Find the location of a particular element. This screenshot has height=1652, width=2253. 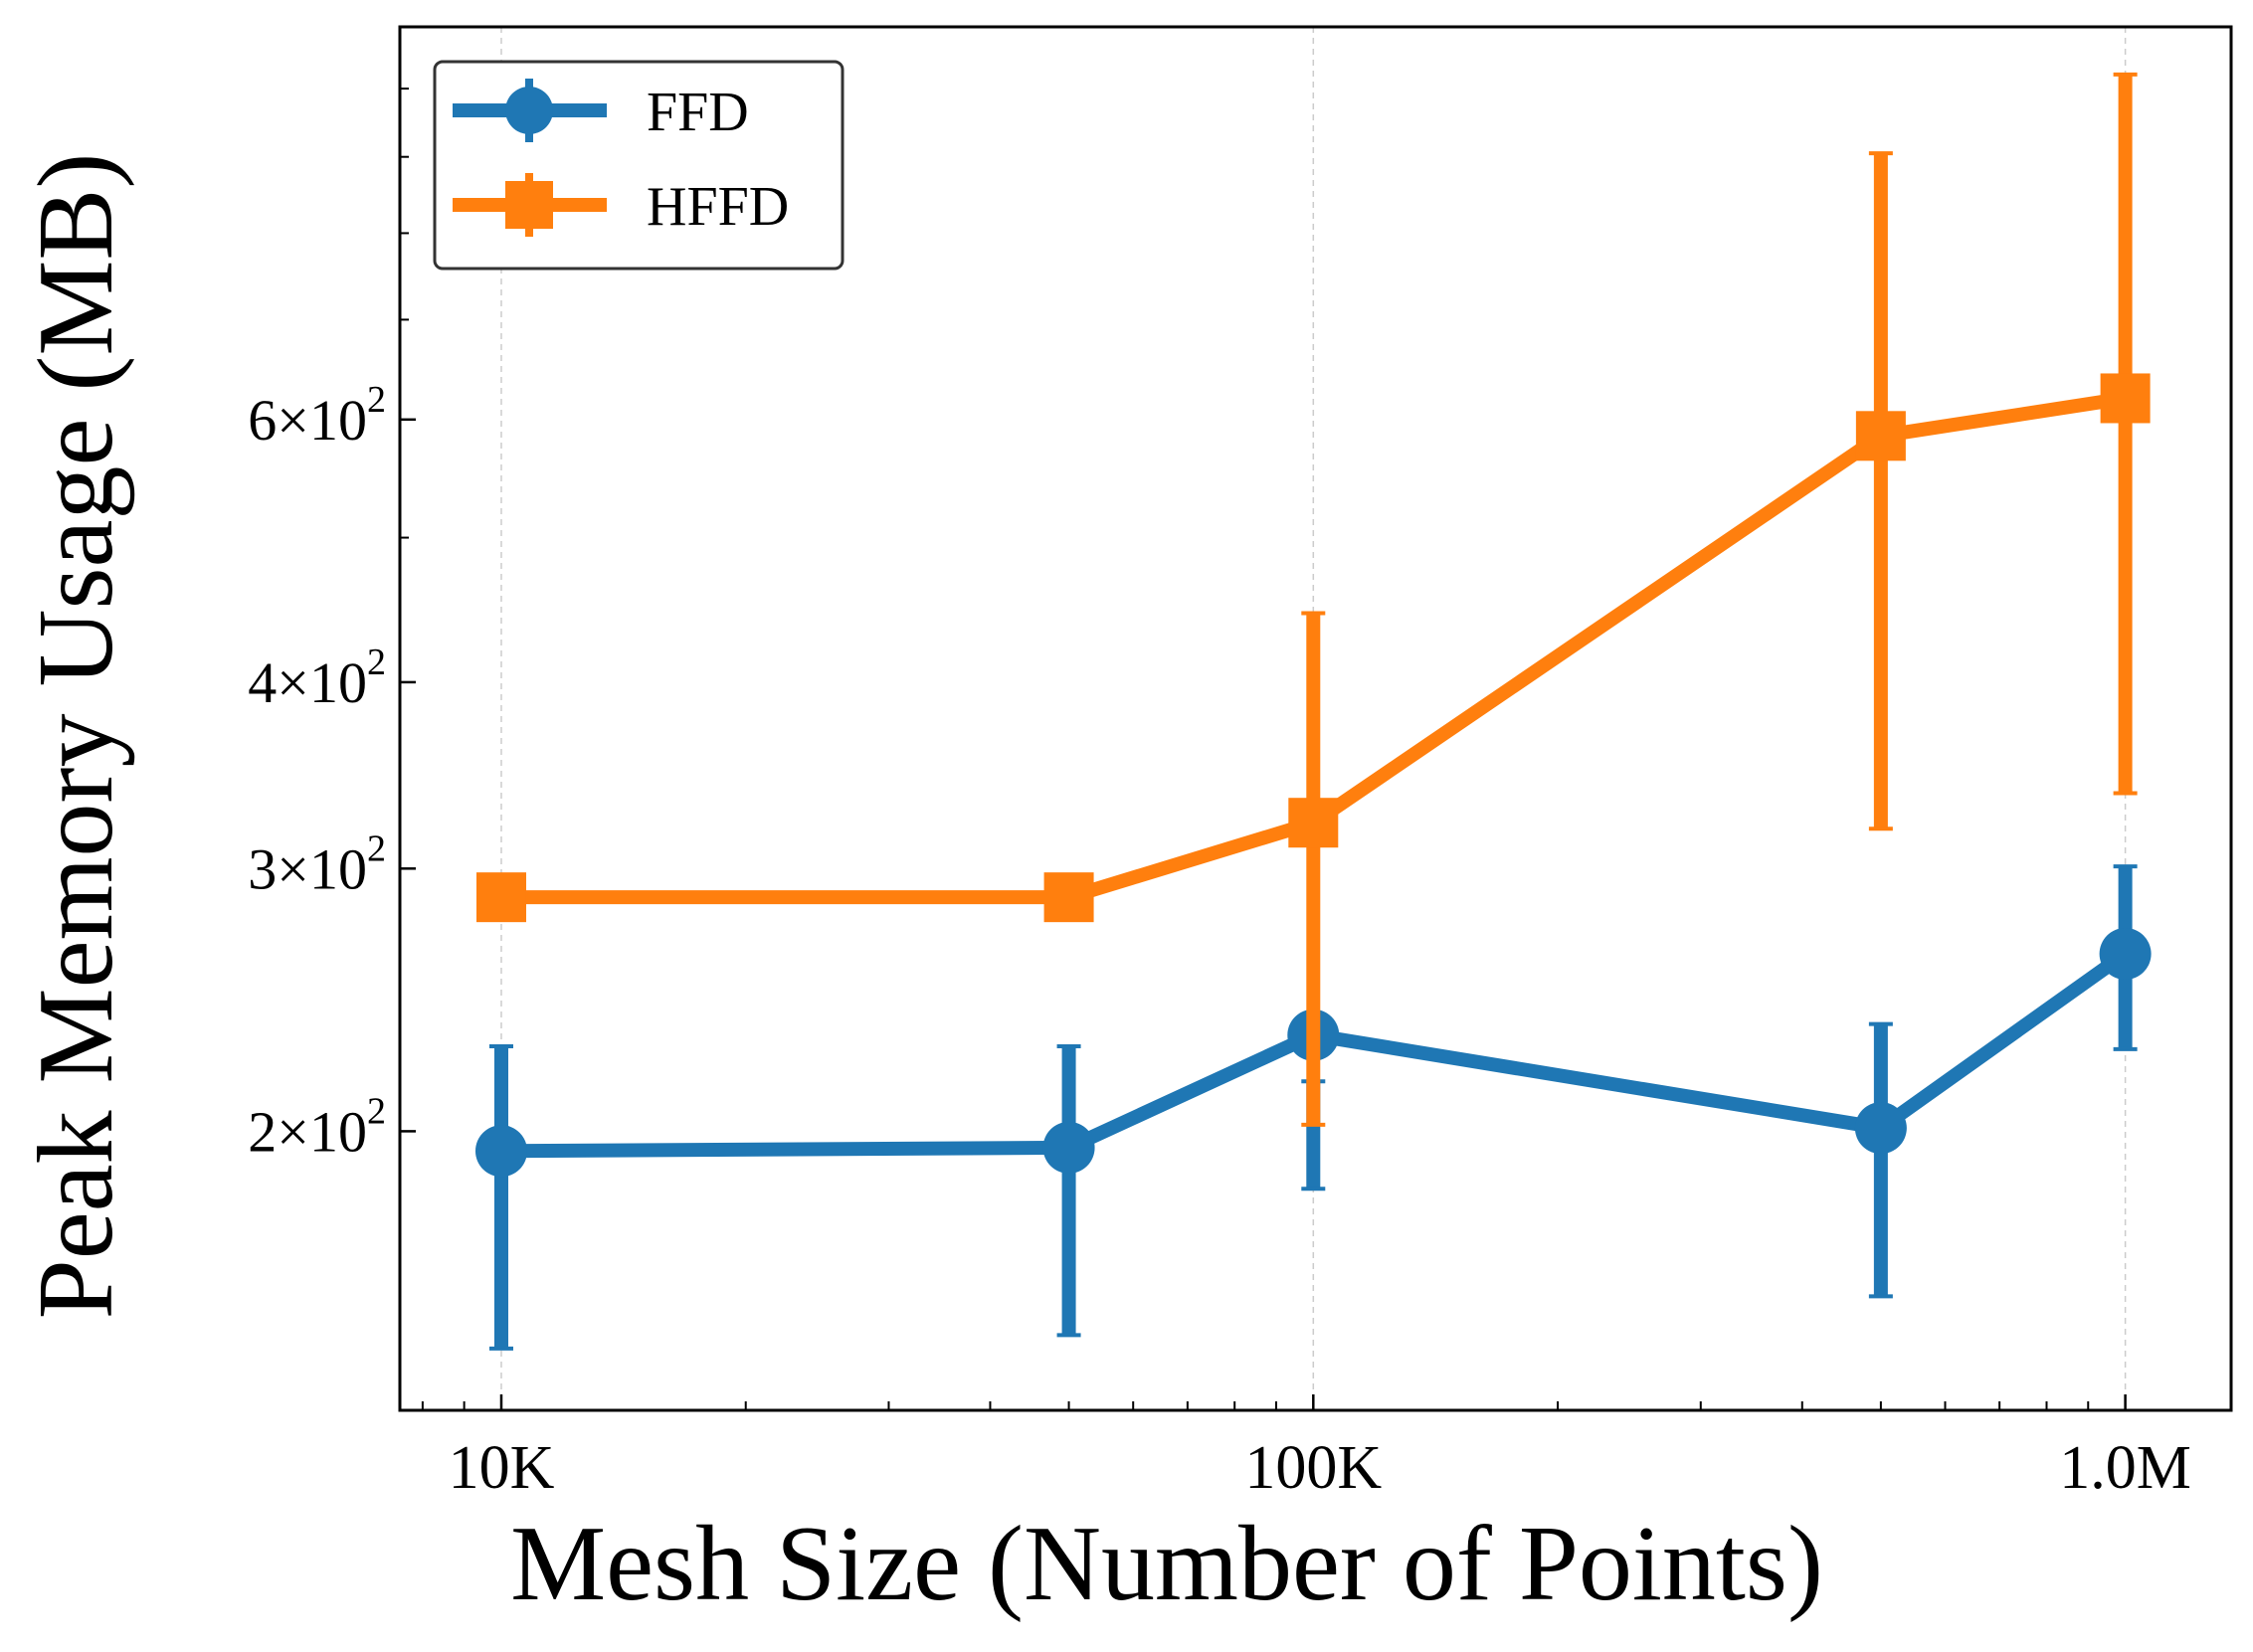

legend: FFD HFFD is located at coordinates (639, 165).